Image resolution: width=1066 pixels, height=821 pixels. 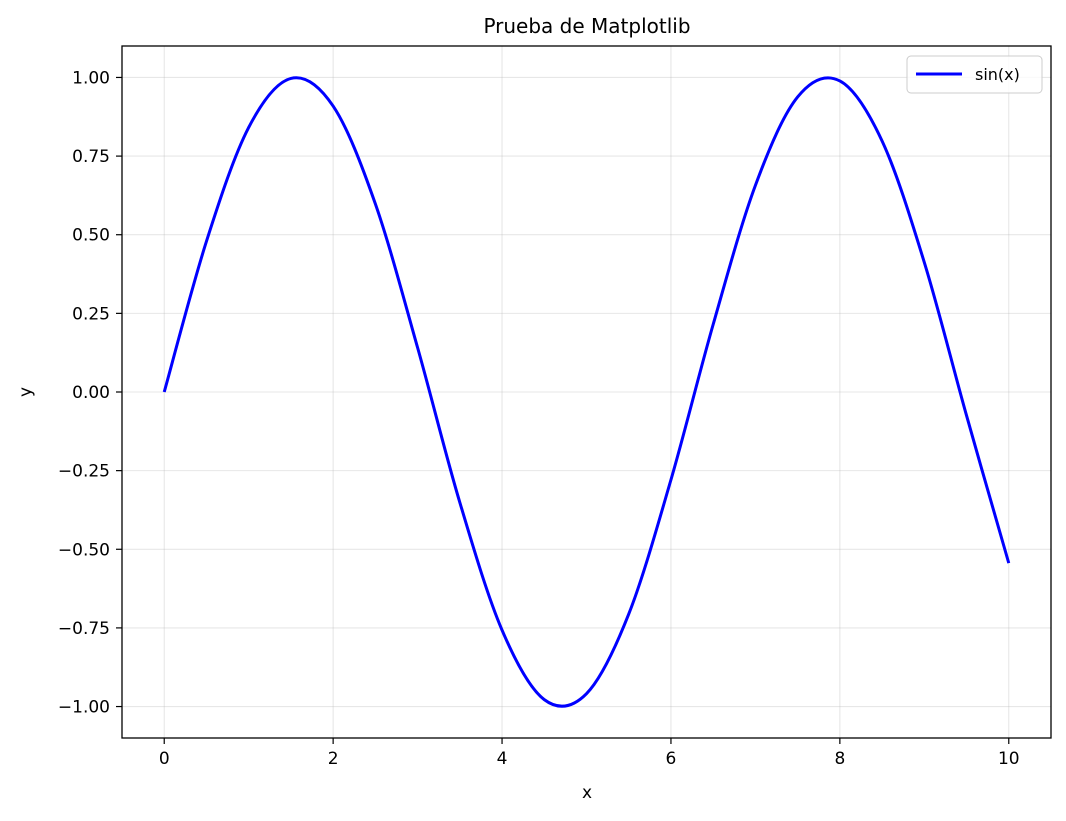 I want to click on legend-label-sin: sin(x), so click(x=997, y=74).